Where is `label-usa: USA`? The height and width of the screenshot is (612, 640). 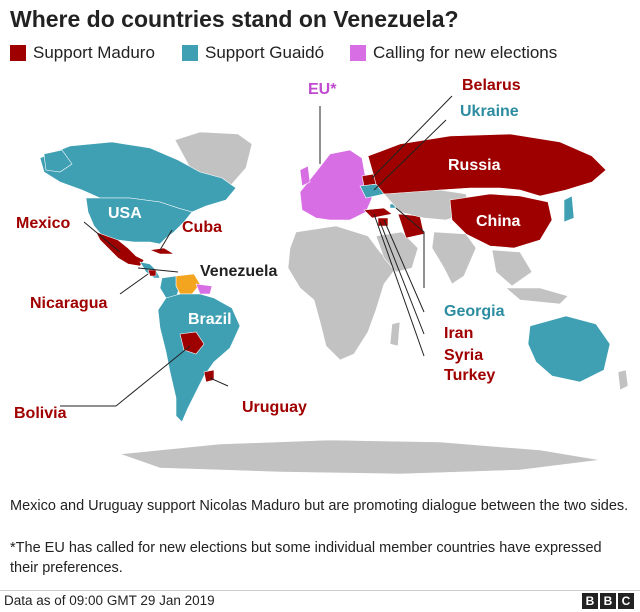 label-usa: USA is located at coordinates (125, 213).